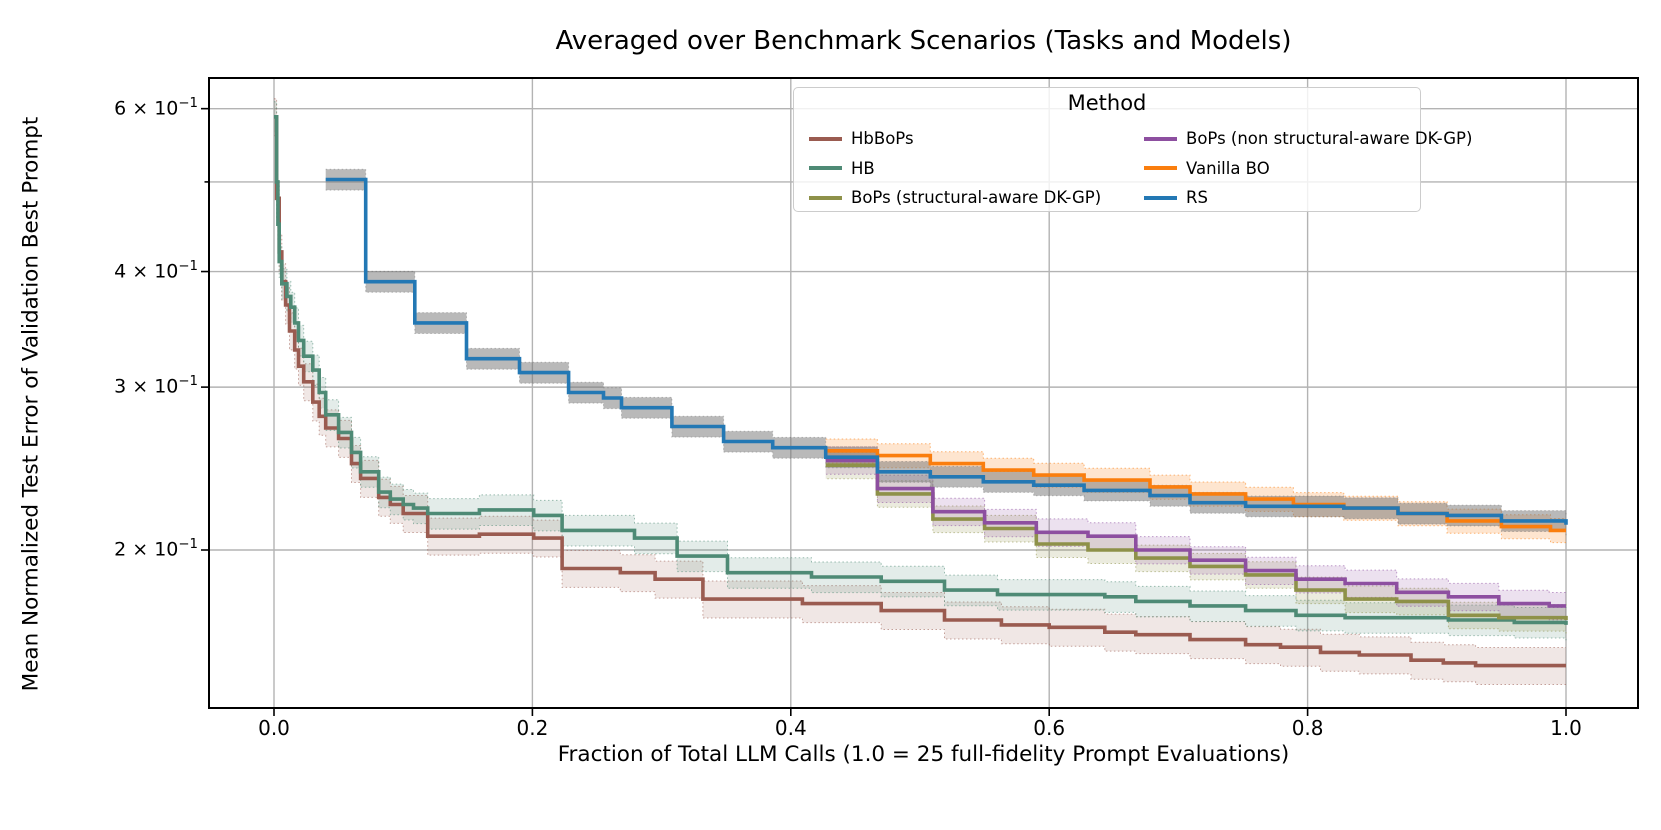 The image size is (1661, 830). I want to click on legend-item: BoPs (non structural-aware DK-GP), so click(1308, 139).